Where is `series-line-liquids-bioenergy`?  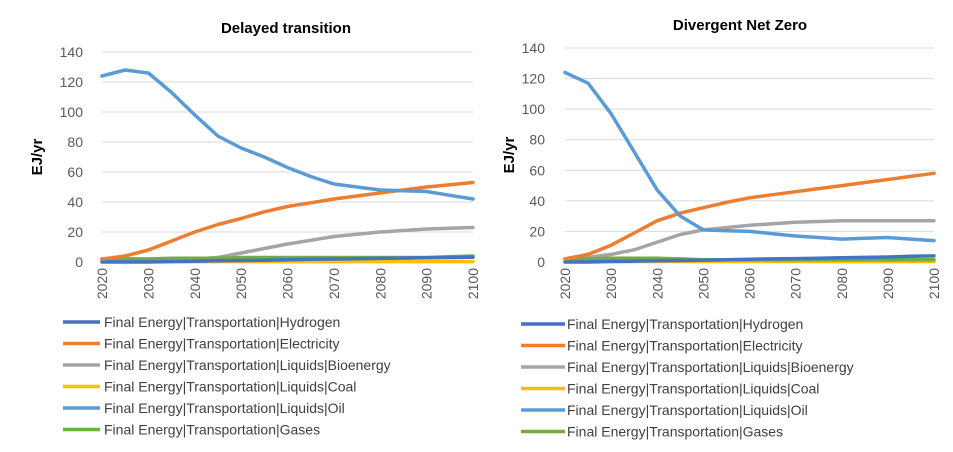
series-line-liquids-bioenergy is located at coordinates (749, 239).